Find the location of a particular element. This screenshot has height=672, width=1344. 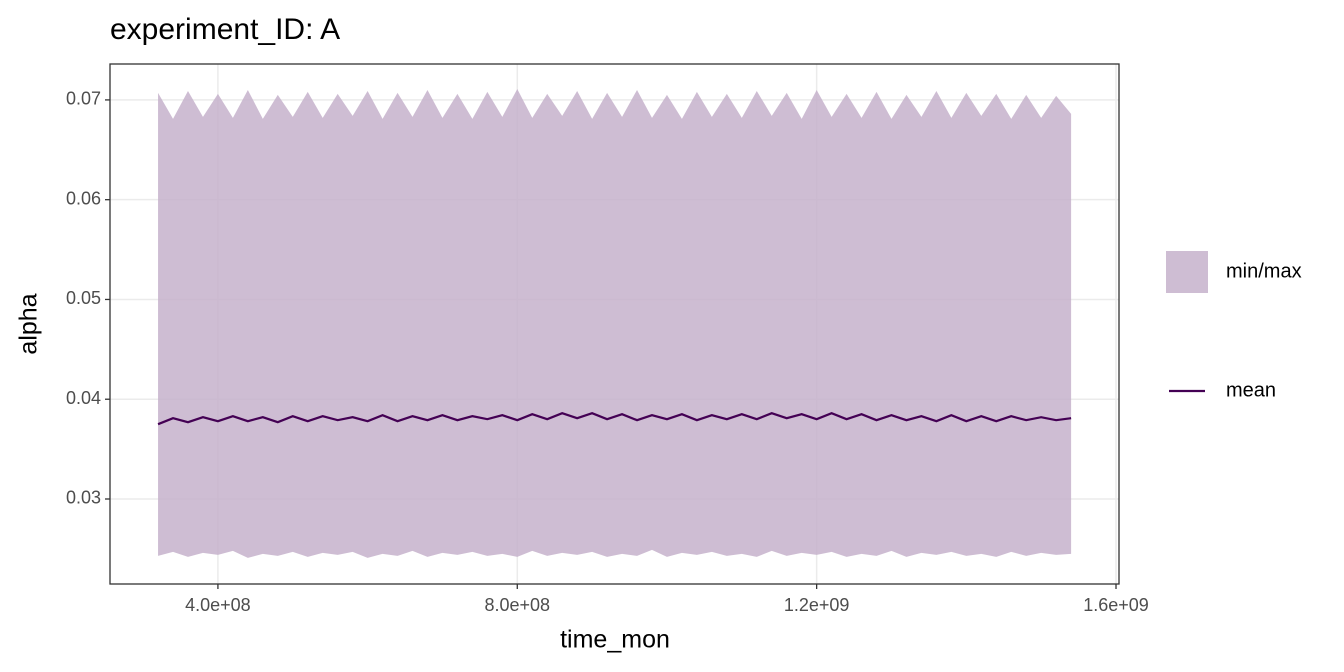

x-axis-title: time_mon is located at coordinates (615, 640).